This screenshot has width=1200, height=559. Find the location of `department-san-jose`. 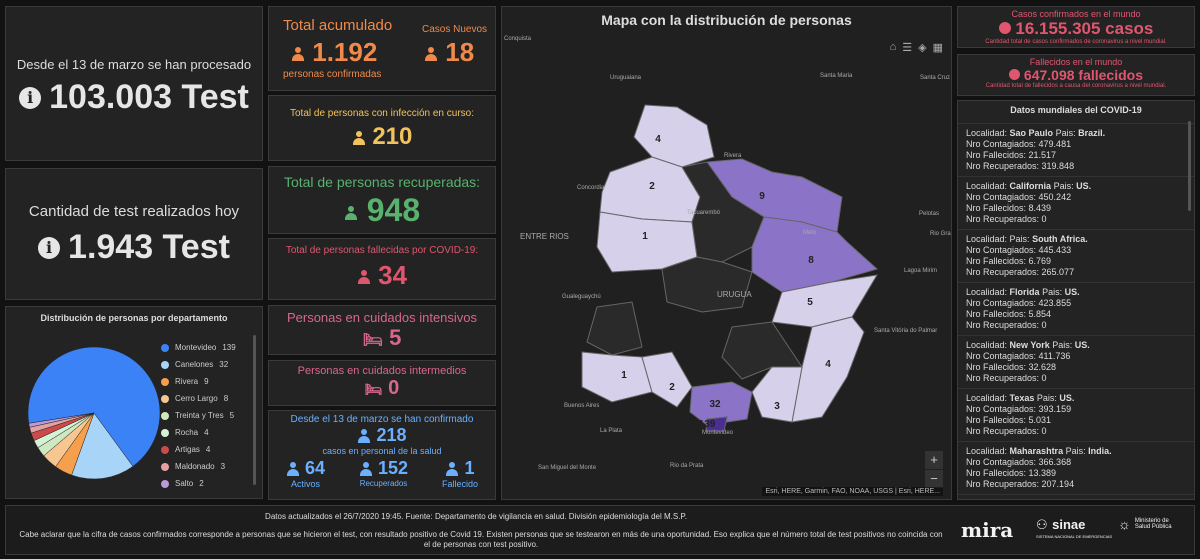

department-san-jose is located at coordinates (667, 379).